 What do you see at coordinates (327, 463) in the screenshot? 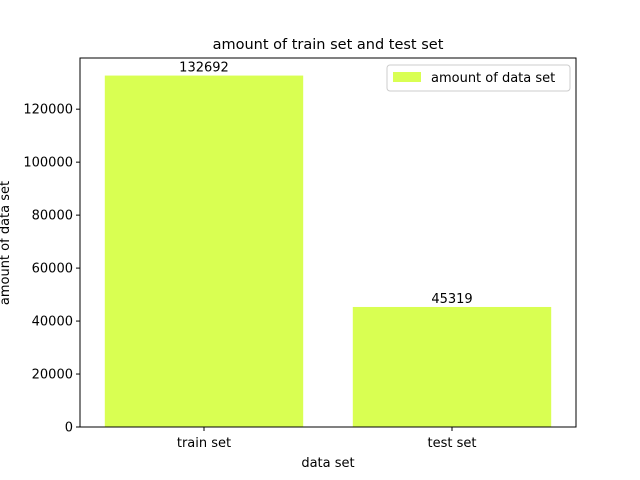
I see `x-axis-label: data set` at bounding box center [327, 463].